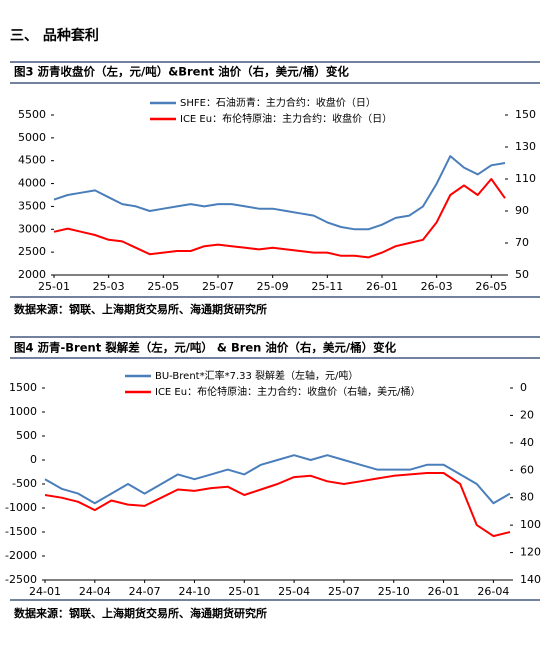 The width and height of the screenshot is (550, 655). Describe the element at coordinates (394, 591) in the screenshot. I see `x-tick-label: 25-10` at that location.